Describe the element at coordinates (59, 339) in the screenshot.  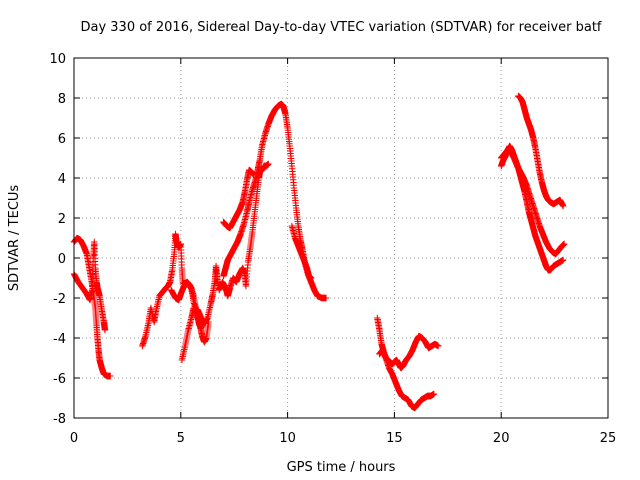
I see `y-tick-label: -4` at that location.